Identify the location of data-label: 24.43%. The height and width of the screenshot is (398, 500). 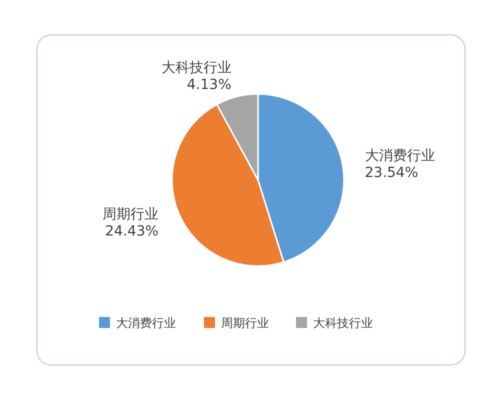
(132, 232).